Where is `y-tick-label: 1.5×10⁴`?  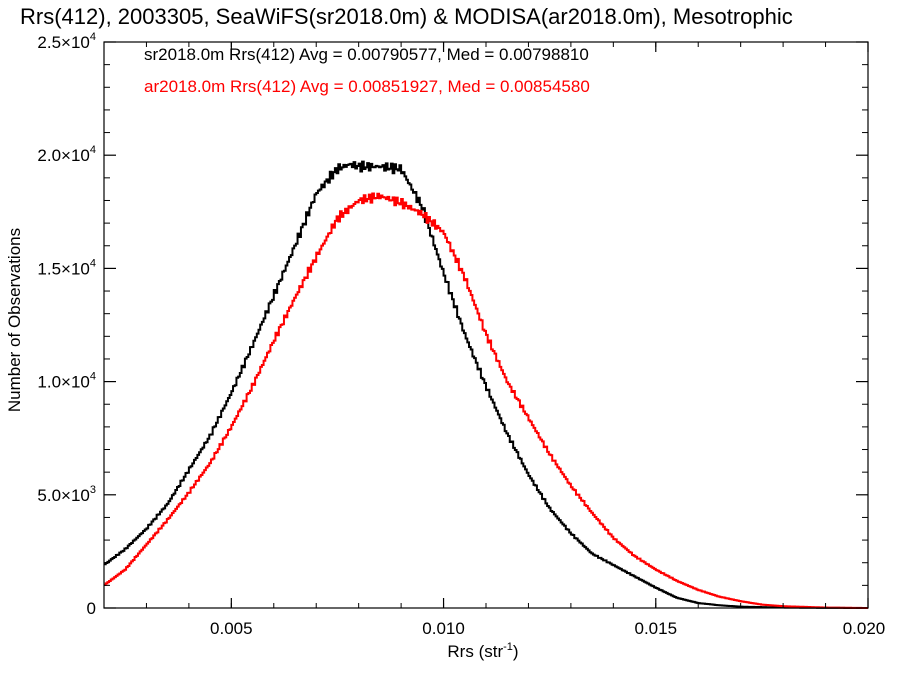
y-tick-label: 1.5×10⁴ is located at coordinates (66, 267).